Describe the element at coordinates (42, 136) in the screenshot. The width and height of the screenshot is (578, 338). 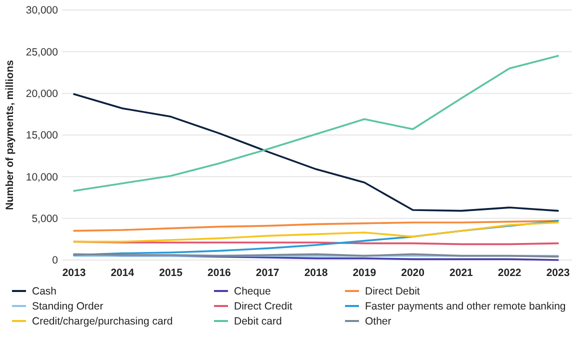
I see `y-tick-label: 15,000` at that location.